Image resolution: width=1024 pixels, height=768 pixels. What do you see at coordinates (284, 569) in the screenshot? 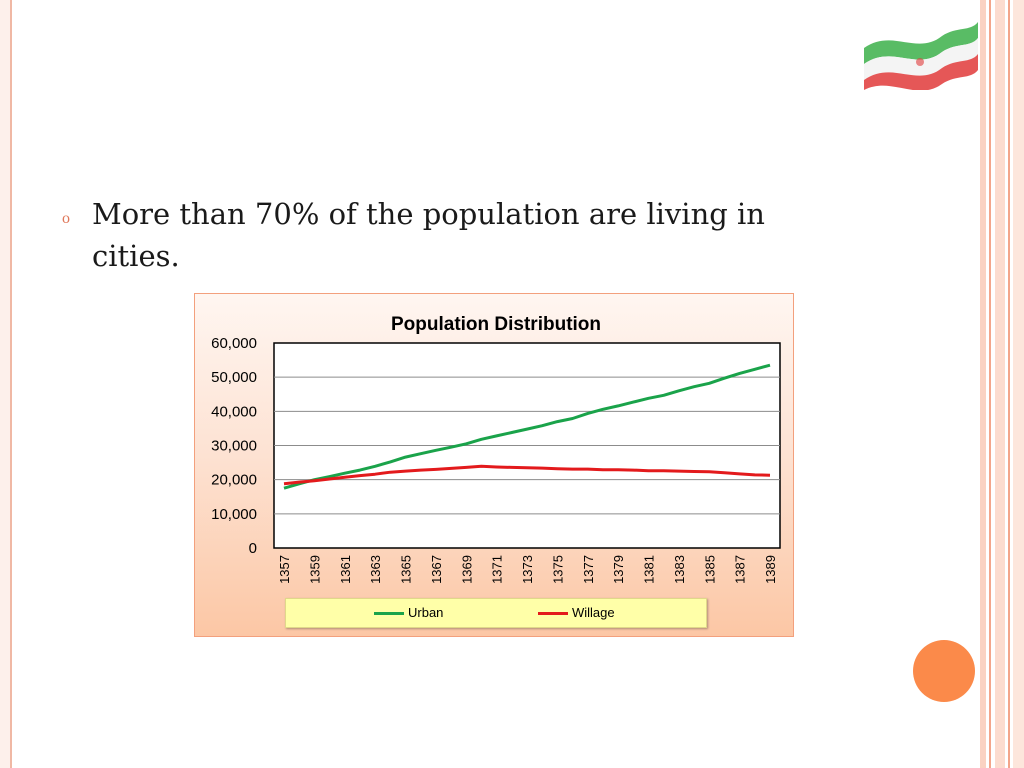
I see `x-tick-label: 1357` at bounding box center [284, 569].